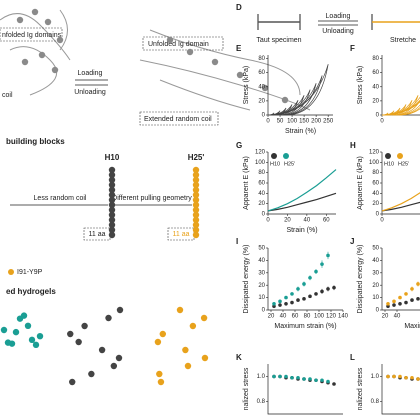 The image size is (420, 420). Describe the element at coordinates (239, 7) in the screenshot. I see `panel-label: D` at that location.